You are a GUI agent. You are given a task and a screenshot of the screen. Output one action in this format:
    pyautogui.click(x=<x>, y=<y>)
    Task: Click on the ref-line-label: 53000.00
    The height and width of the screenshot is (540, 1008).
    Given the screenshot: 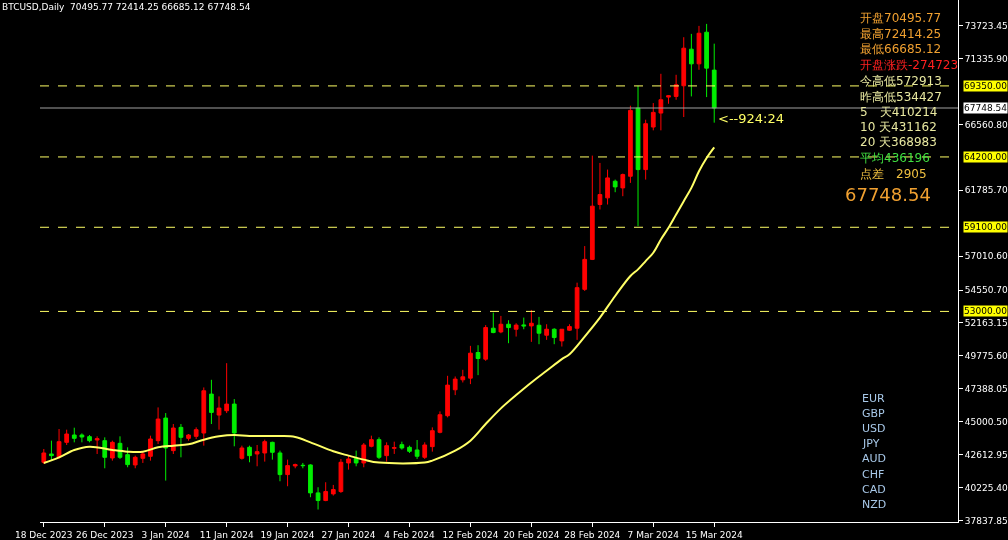 What is the action you would take?
    pyautogui.click(x=986, y=311)
    